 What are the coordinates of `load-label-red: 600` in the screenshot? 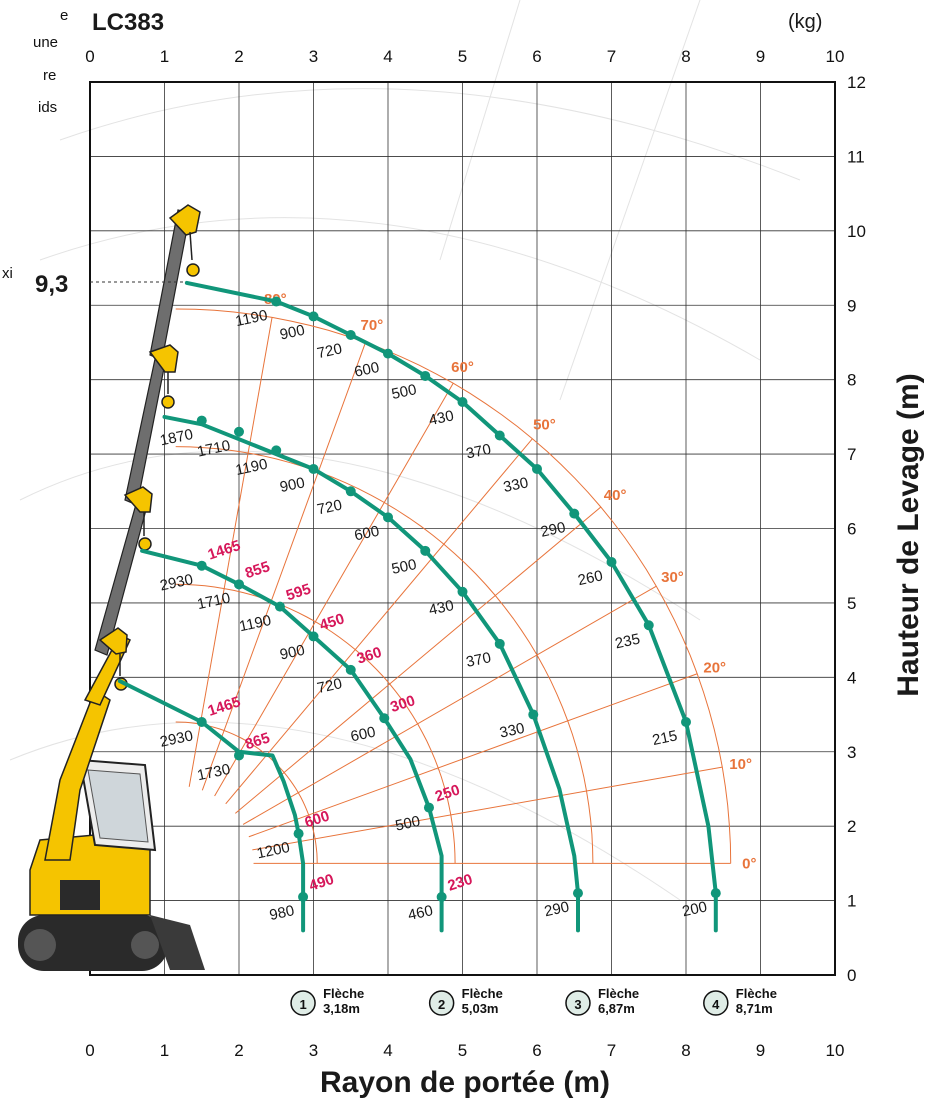 It's located at (317, 820).